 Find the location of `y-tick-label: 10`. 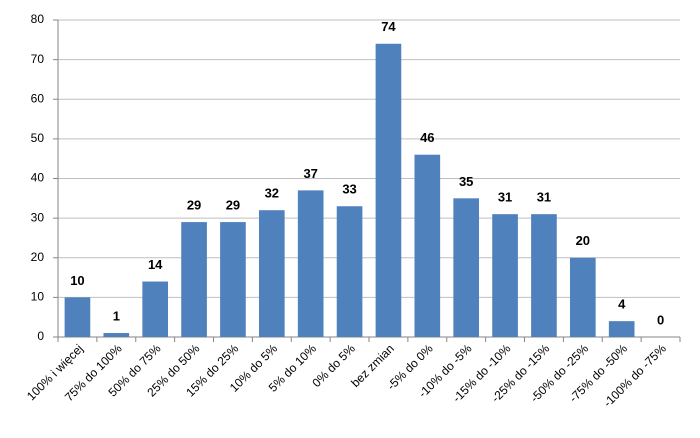

y-tick-label: 10 is located at coordinates (38, 297).